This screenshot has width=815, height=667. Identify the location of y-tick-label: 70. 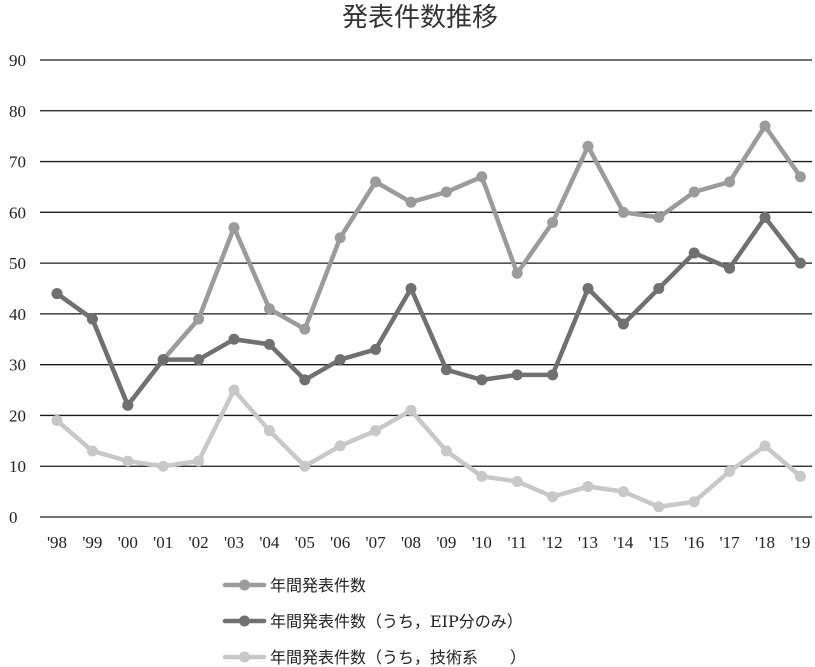
(17, 162).